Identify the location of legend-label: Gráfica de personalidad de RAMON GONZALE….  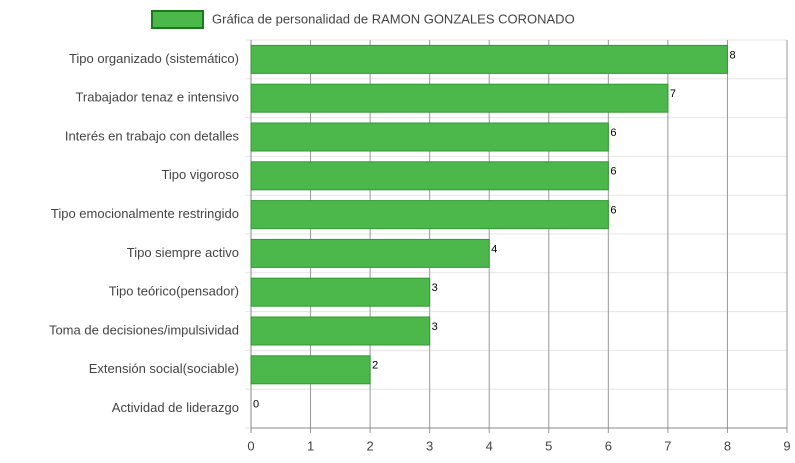
(393, 18).